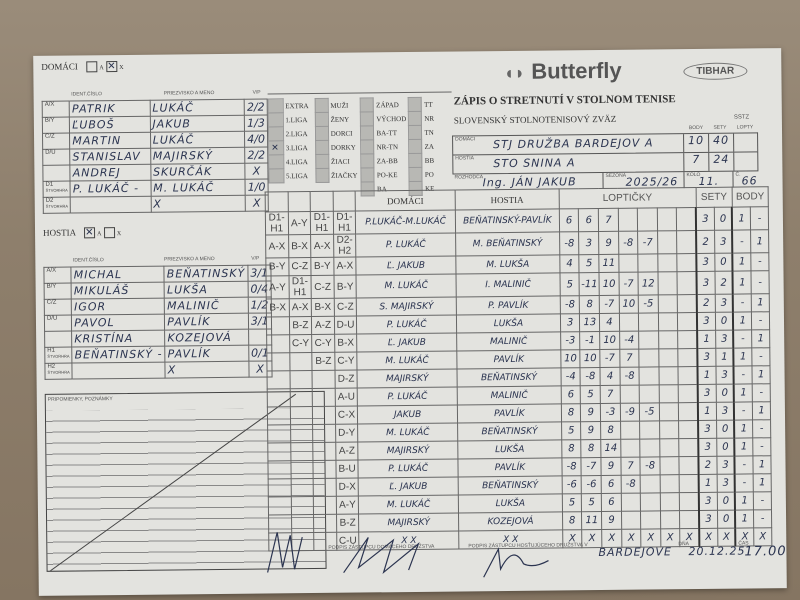 Image resolution: width=800 pixels, height=600 pixels. I want to click on game-score: -7, so click(591, 466).